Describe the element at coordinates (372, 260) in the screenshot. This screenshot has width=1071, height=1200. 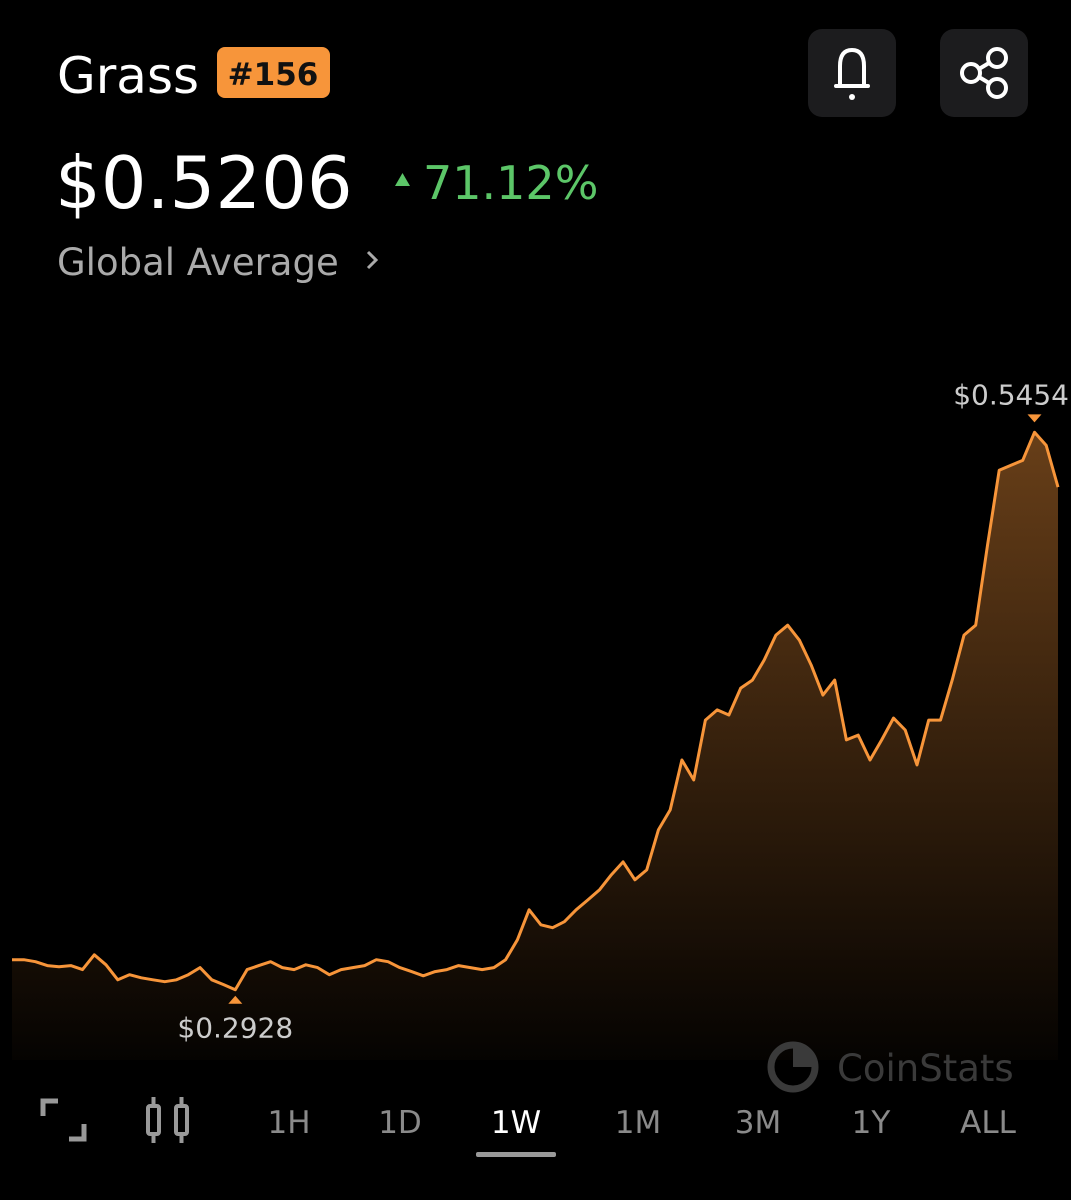
I see `chevron` at that location.